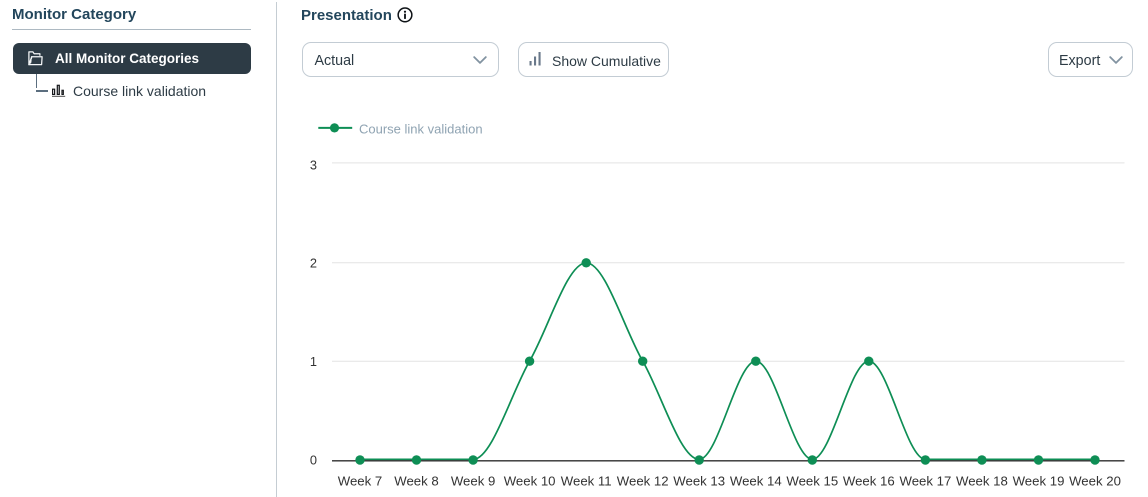  What do you see at coordinates (313, 459) in the screenshot?
I see `svg-text: 0` at bounding box center [313, 459].